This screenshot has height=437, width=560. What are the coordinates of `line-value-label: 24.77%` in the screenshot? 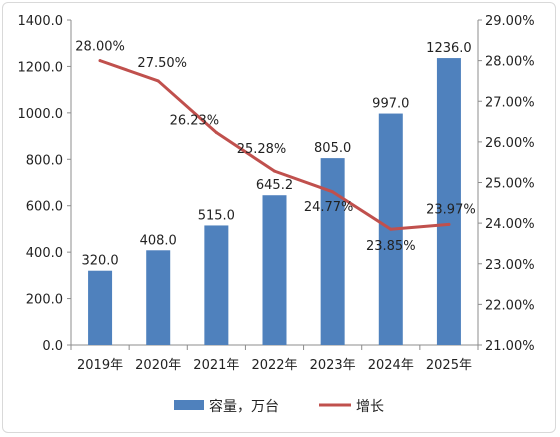 It's located at (329, 207).